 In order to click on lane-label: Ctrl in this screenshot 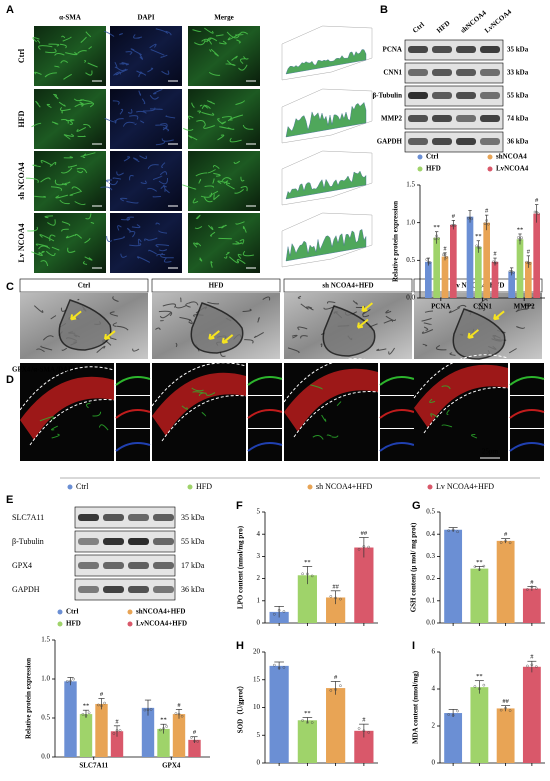, I will do `click(418, 28)`.